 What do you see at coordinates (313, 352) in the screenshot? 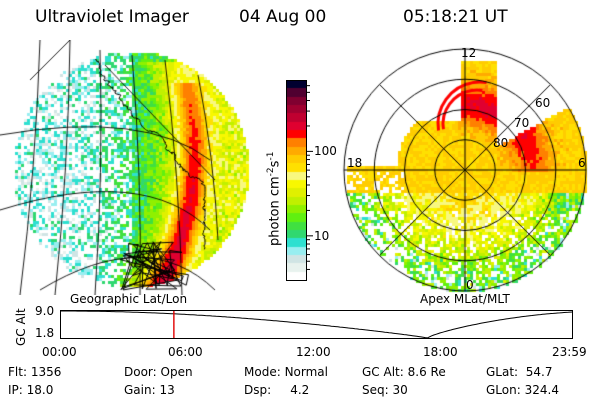
I see `time-tick-1200: 12:00` at bounding box center [313, 352].